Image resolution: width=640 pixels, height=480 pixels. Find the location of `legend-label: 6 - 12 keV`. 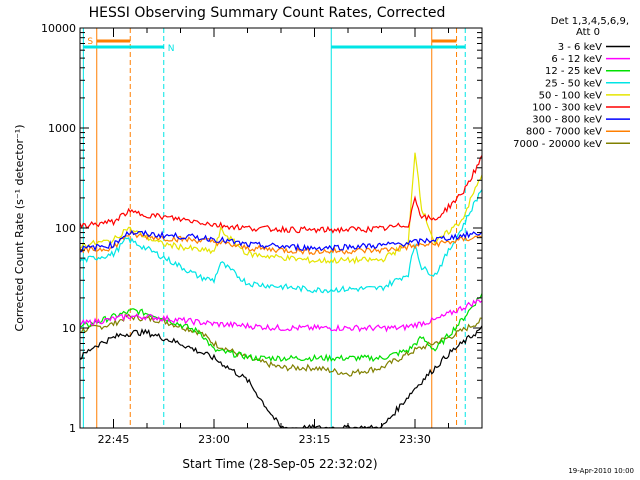

legend-label: 6 - 12 keV is located at coordinates (576, 59).